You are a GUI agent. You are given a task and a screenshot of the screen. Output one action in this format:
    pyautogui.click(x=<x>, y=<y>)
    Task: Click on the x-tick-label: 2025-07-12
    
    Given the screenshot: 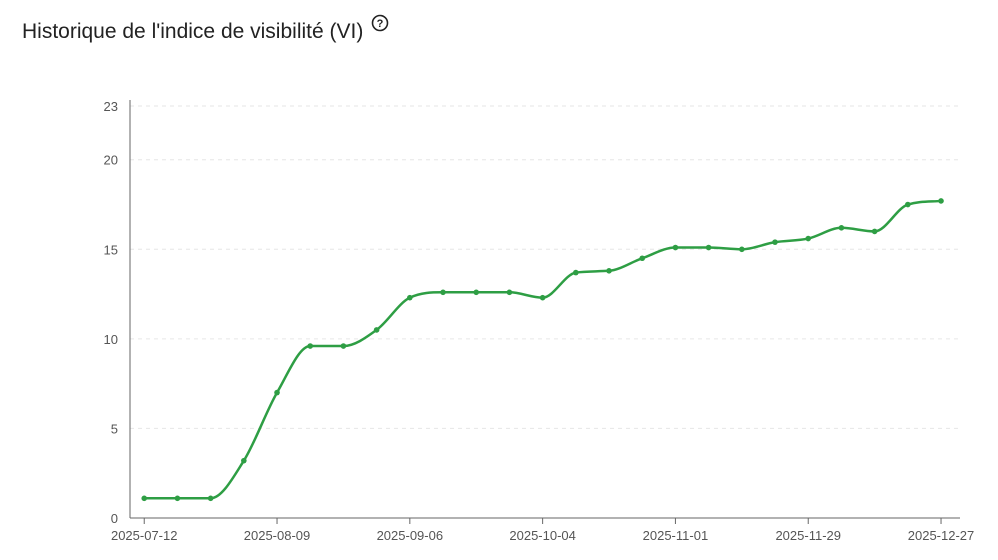 What is the action you would take?
    pyautogui.click(x=144, y=535)
    